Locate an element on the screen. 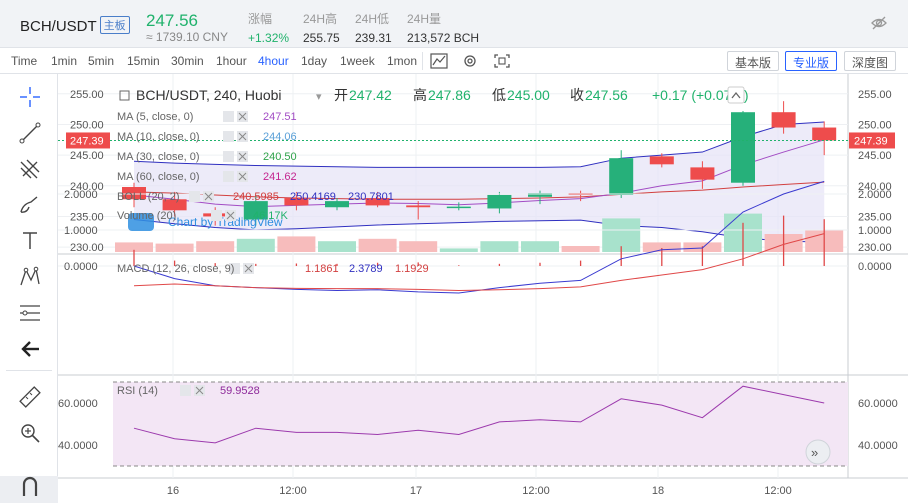 This screenshot has width=908, height=503. price-tick-label: 245.00 is located at coordinates (875, 156).